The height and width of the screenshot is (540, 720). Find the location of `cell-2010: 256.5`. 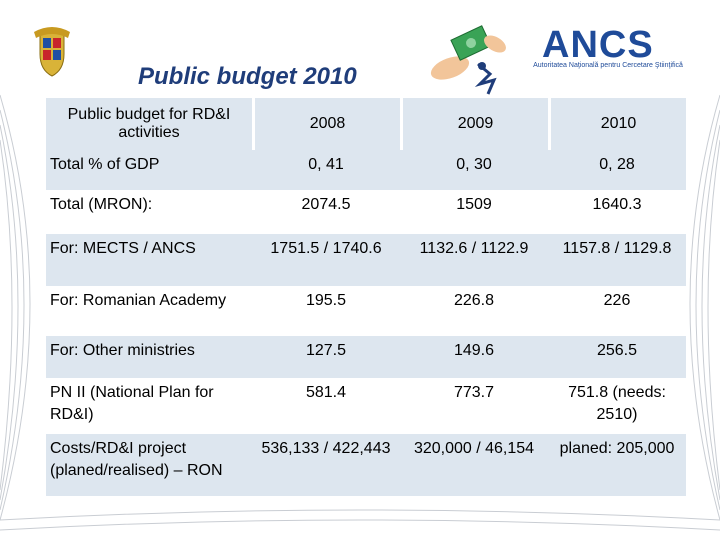

cell-2010: 256.5 is located at coordinates (617, 350).